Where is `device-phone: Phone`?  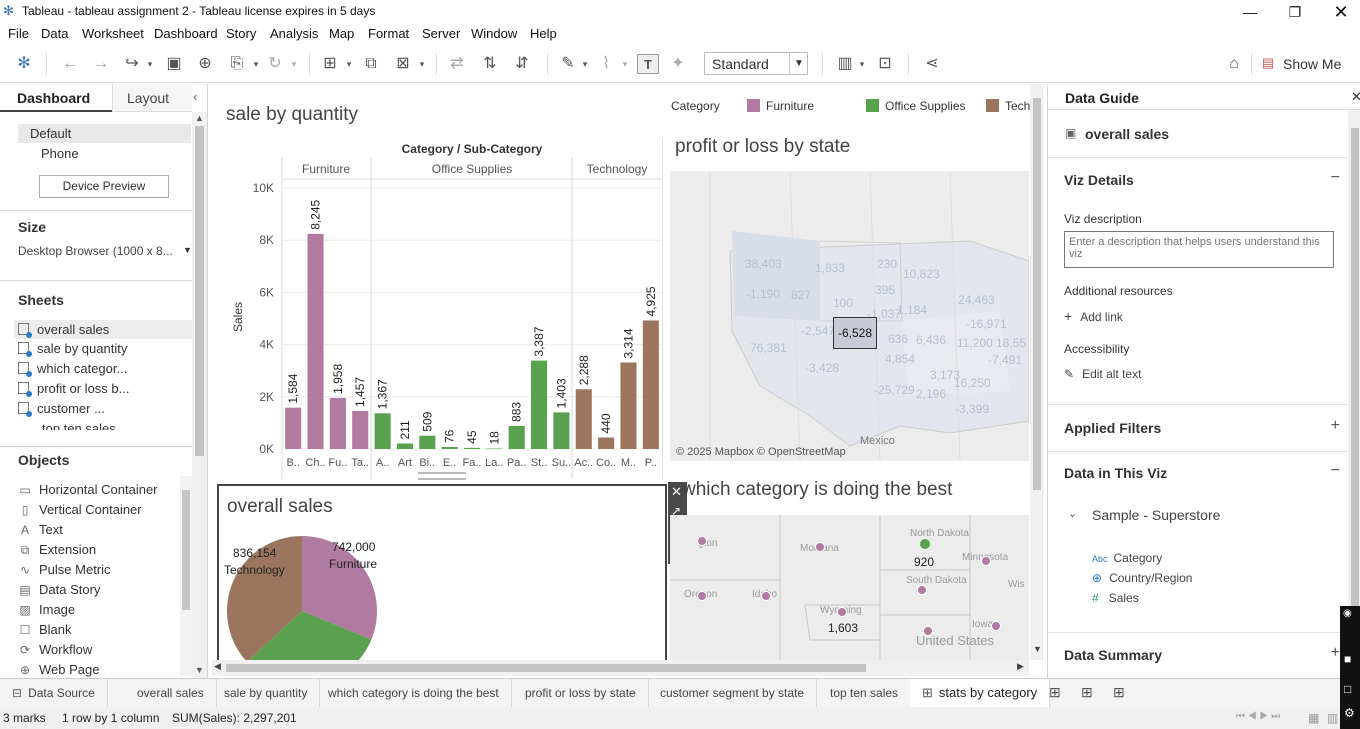 device-phone: Phone is located at coordinates (60, 153).